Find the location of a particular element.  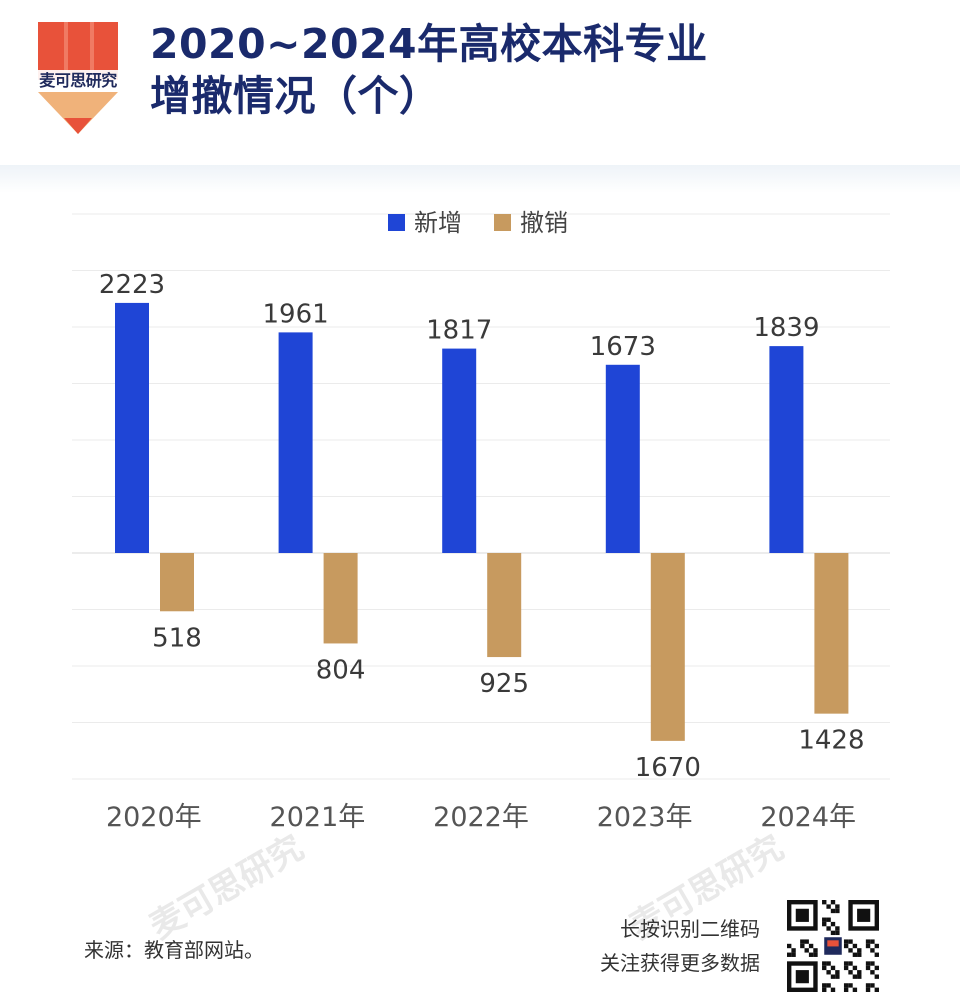

brand-name: 麦可思研究 is located at coordinates (78, 81).